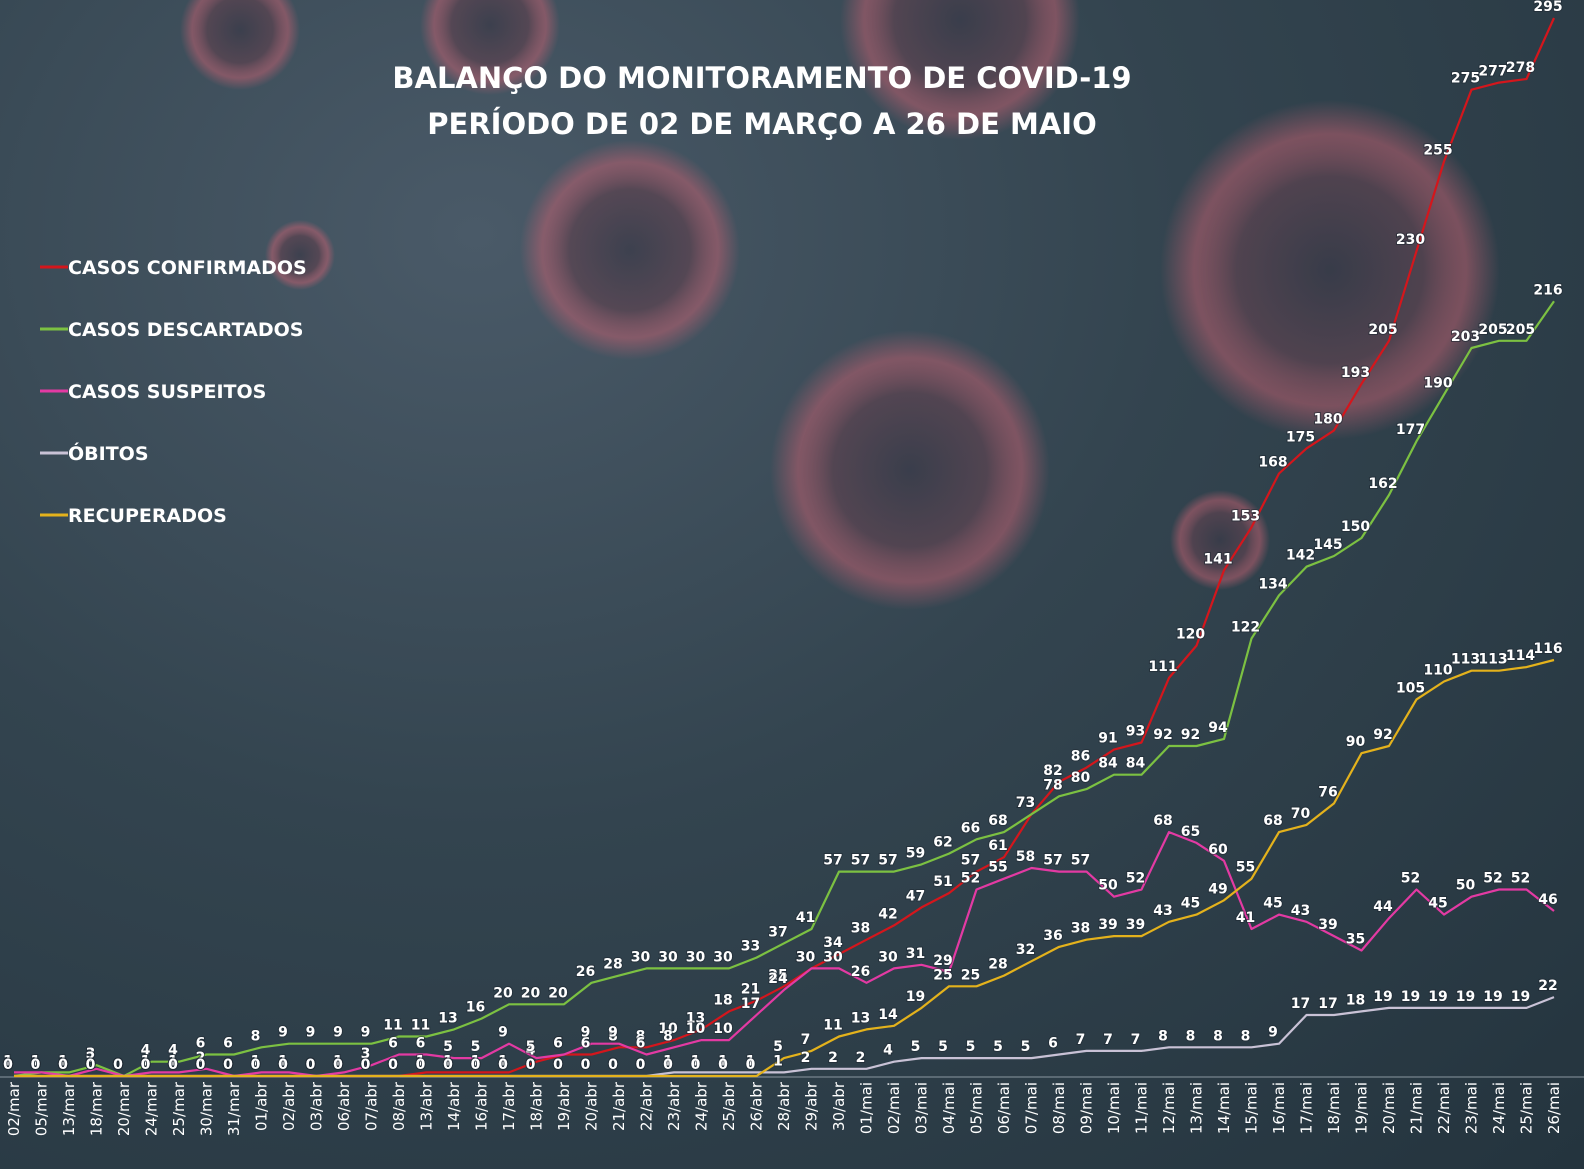  Describe the element at coordinates (1437, 150) in the screenshot. I see `data-label: 255` at that location.